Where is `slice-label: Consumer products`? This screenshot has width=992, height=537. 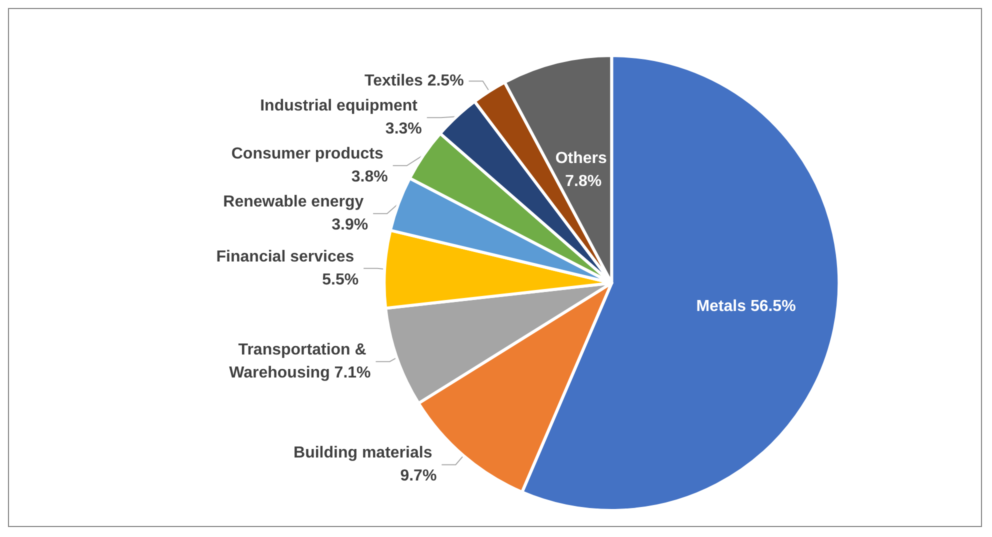 slice-label: Consumer products is located at coordinates (309, 154).